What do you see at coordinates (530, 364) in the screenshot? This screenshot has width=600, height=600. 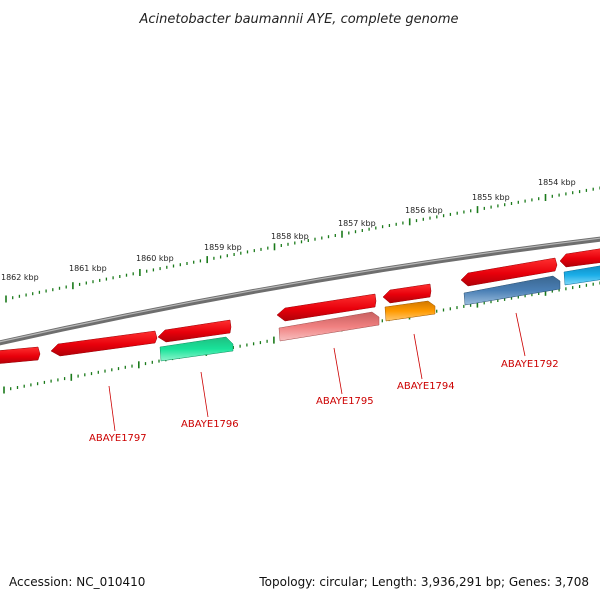 I see `gene-label-abaye1792: ABAYE1792` at bounding box center [530, 364].